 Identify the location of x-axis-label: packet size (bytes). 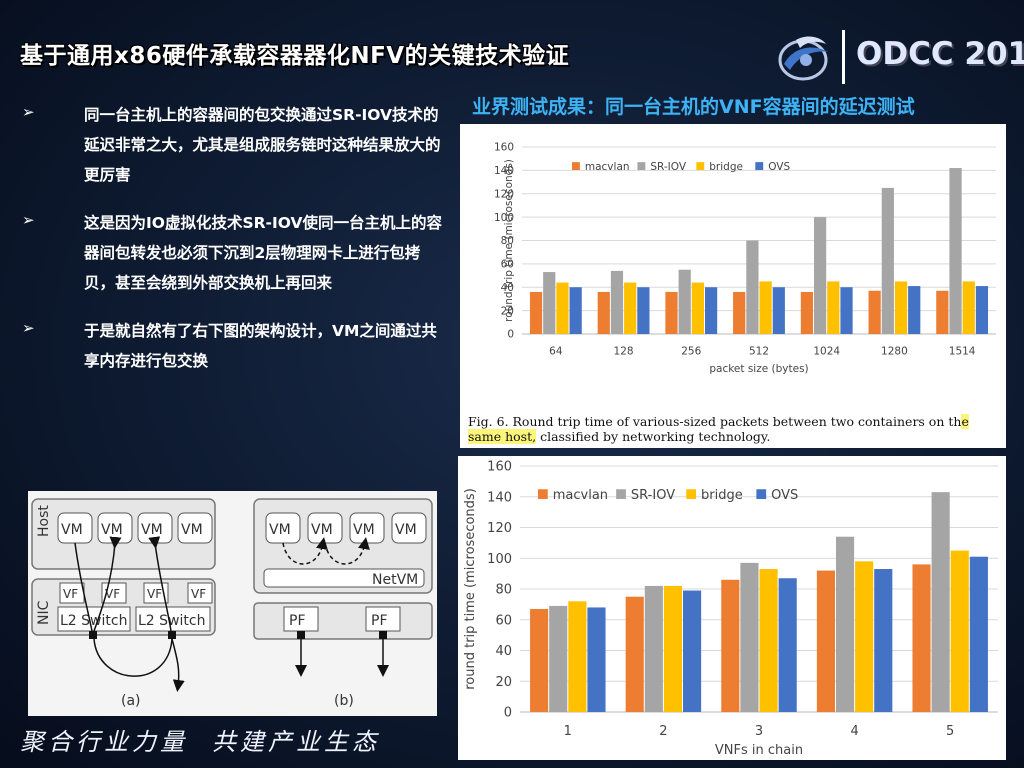
(758, 369).